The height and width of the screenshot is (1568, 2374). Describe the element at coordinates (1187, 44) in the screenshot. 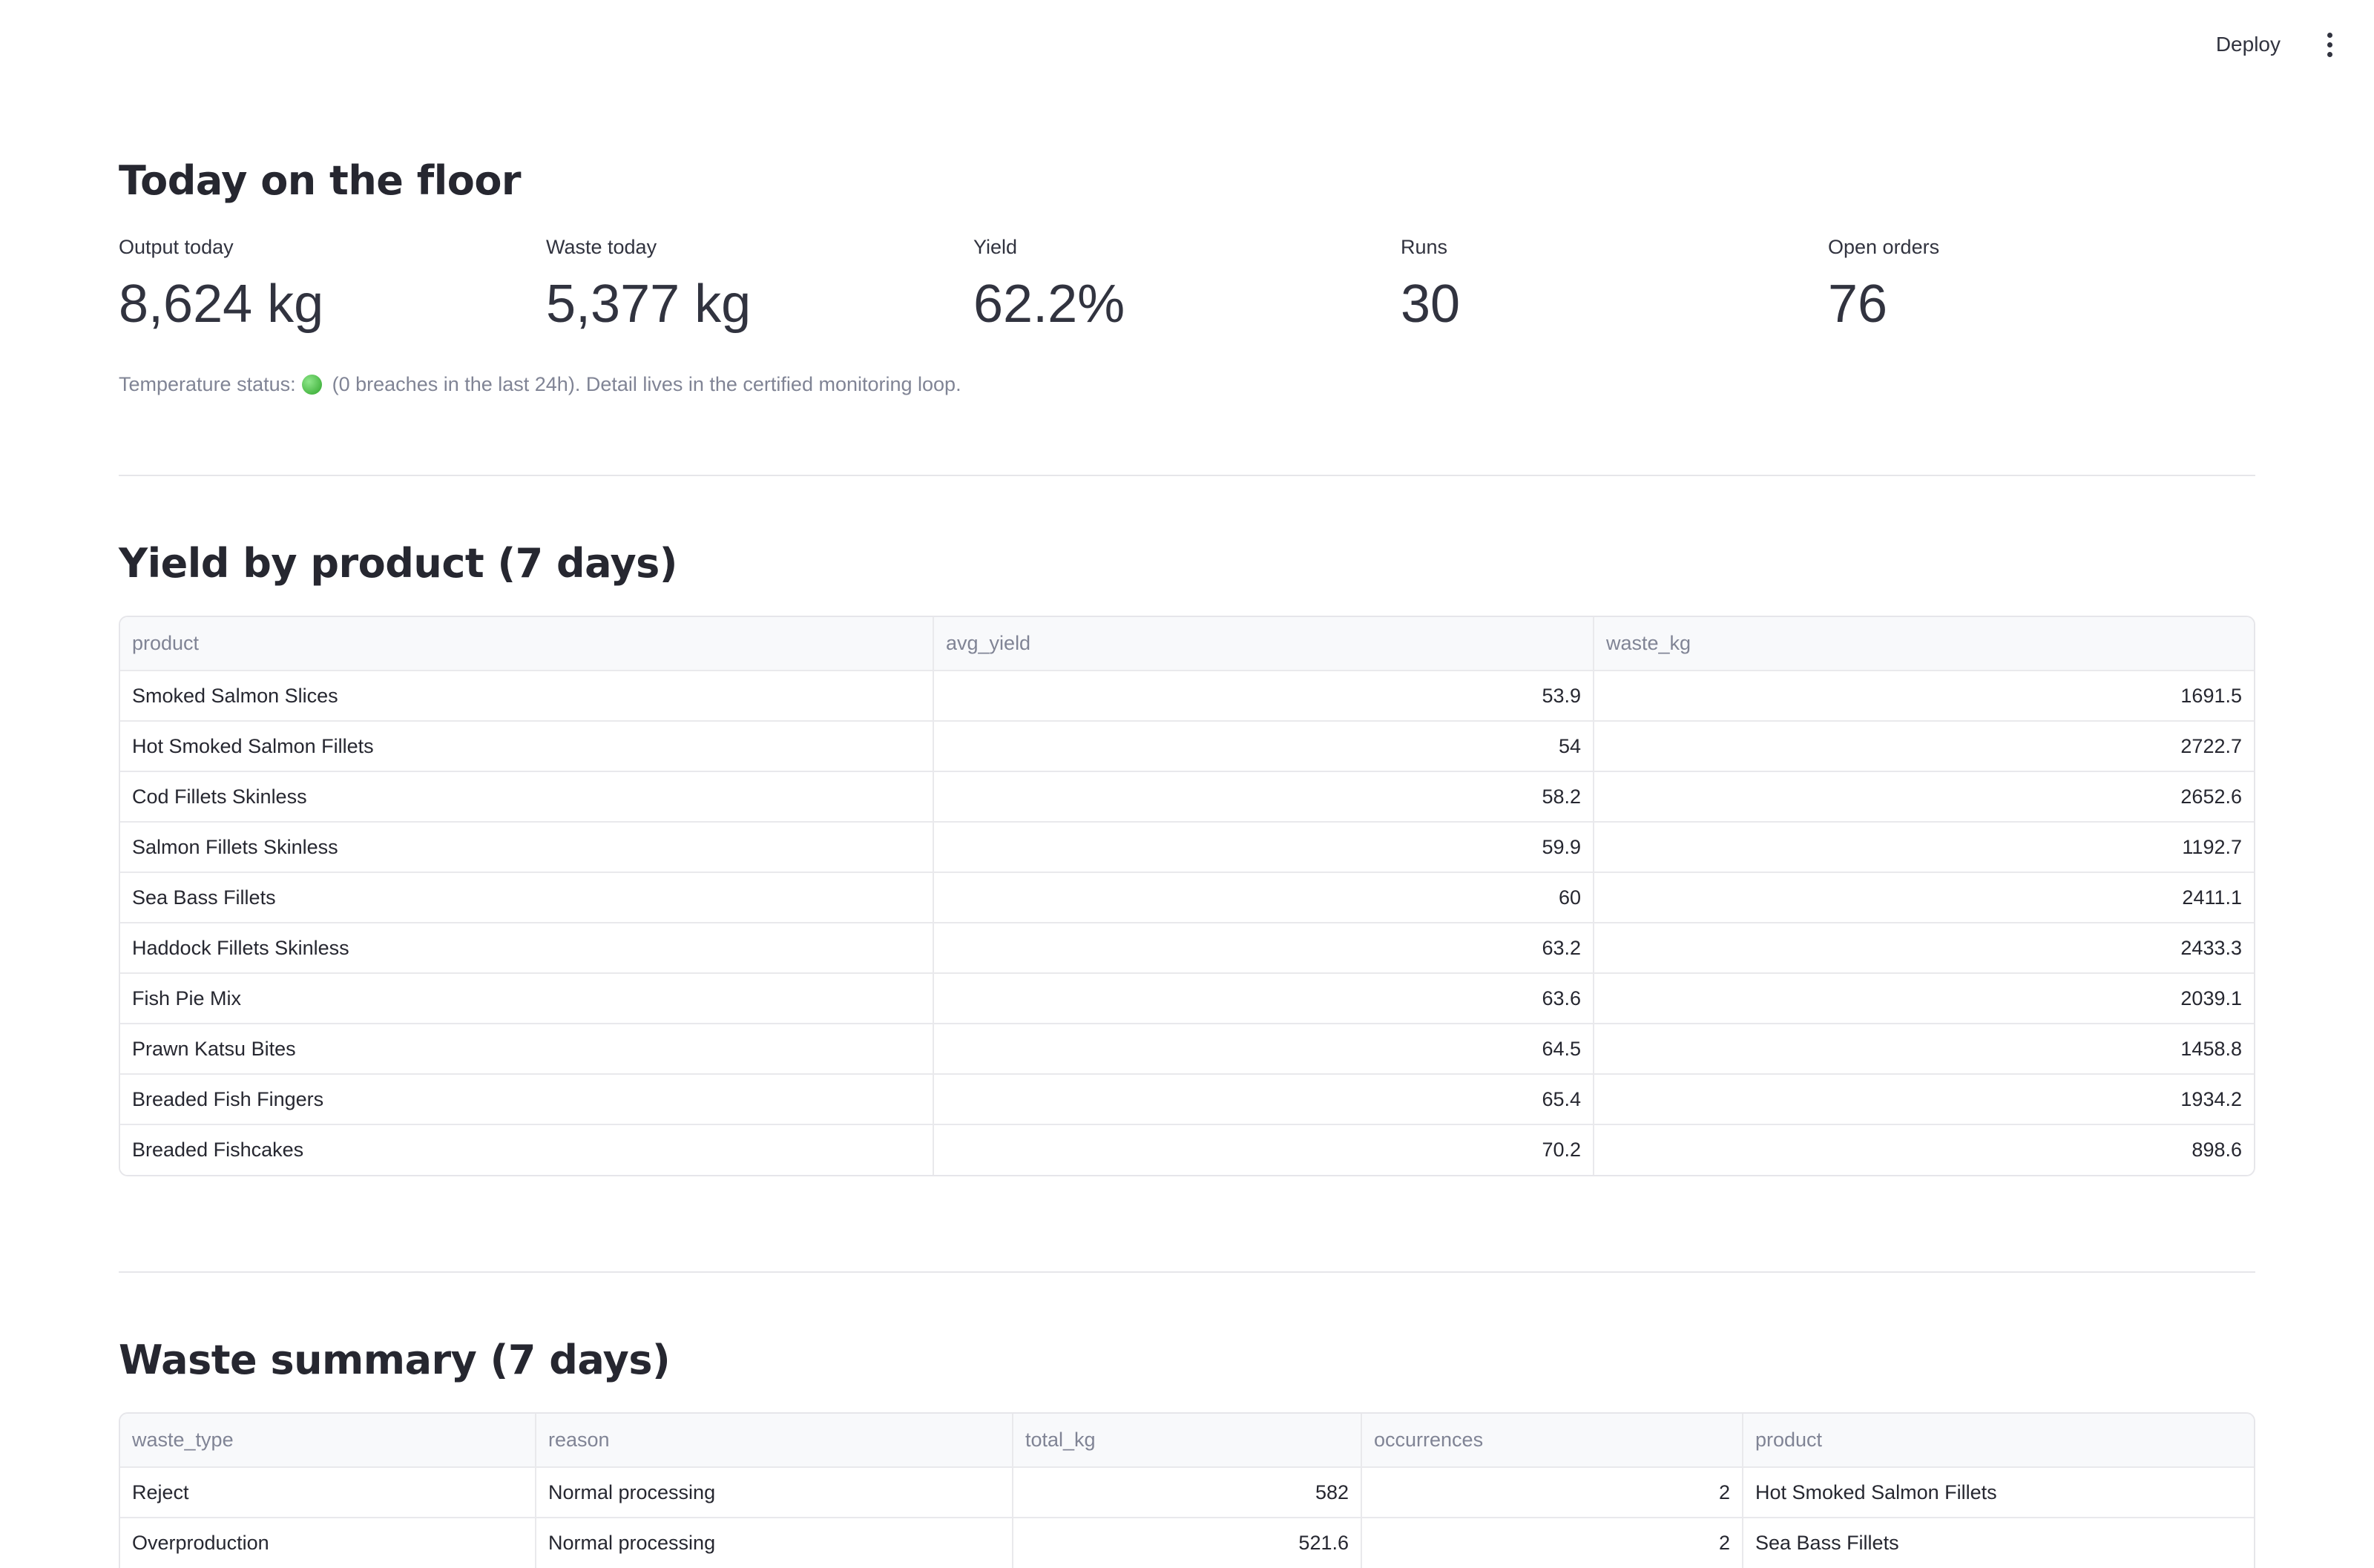

I see `top-toolbar: Deploy` at that location.